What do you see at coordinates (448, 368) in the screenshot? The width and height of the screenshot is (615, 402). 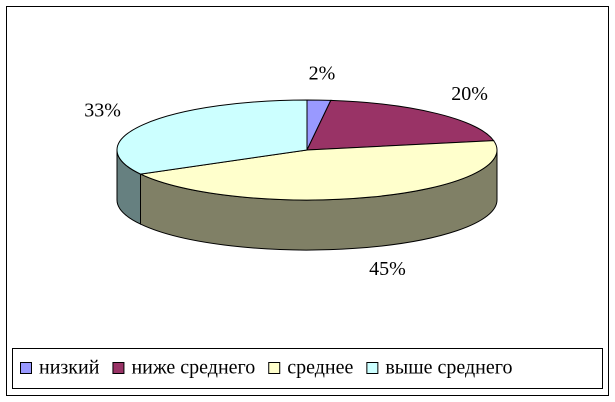 I see `legend-label: выше среднего` at bounding box center [448, 368].